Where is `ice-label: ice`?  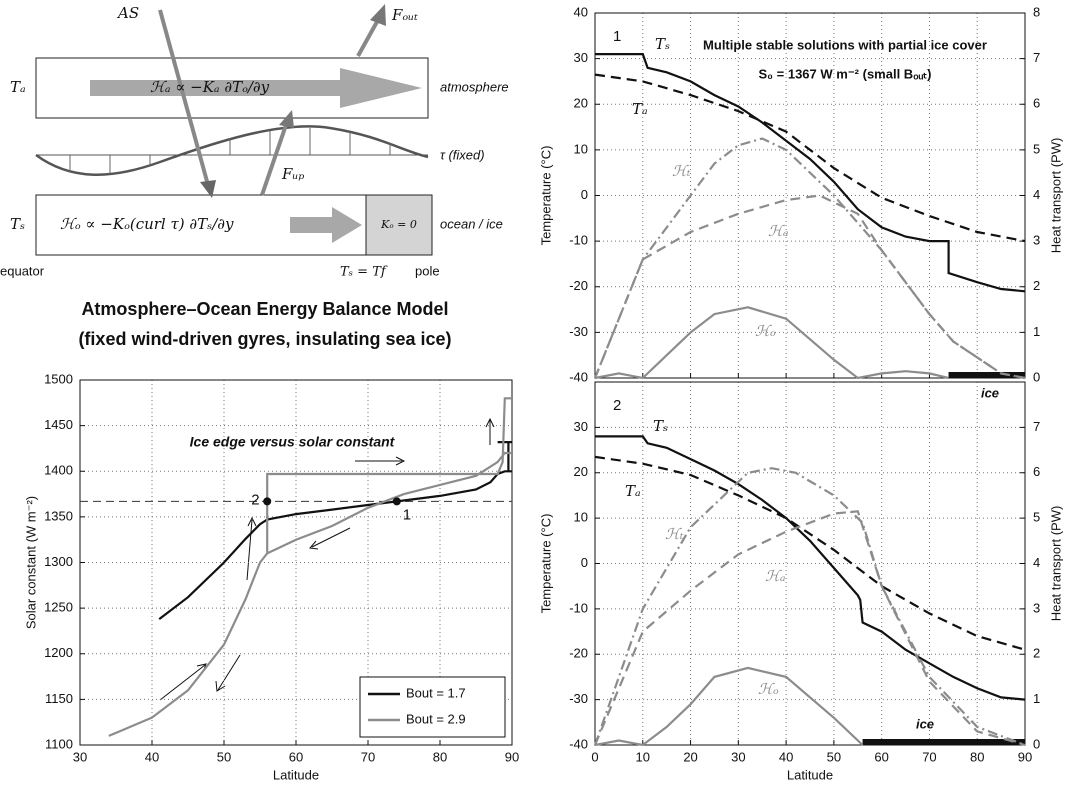
ice-label: ice is located at coordinates (925, 723).